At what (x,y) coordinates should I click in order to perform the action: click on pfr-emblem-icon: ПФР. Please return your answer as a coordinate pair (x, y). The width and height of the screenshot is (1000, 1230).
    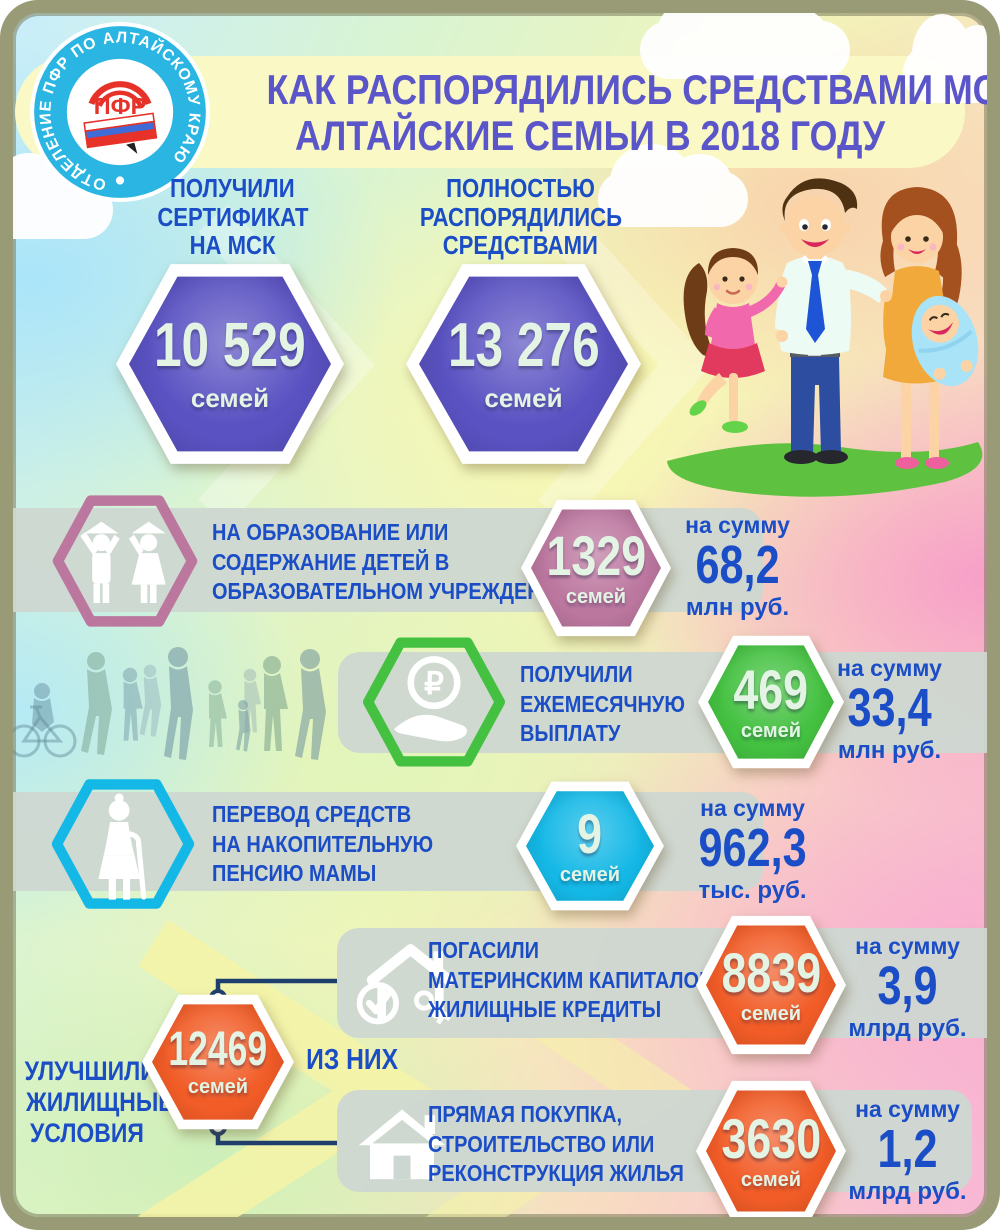
    Looking at the image, I should click on (120, 117).